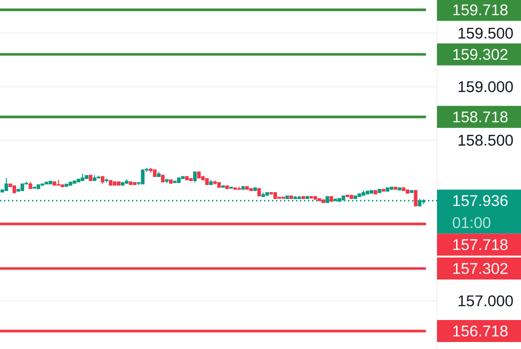 The height and width of the screenshot is (349, 521). What do you see at coordinates (485, 300) in the screenshot?
I see `y-tick-label: 157.000` at bounding box center [485, 300].